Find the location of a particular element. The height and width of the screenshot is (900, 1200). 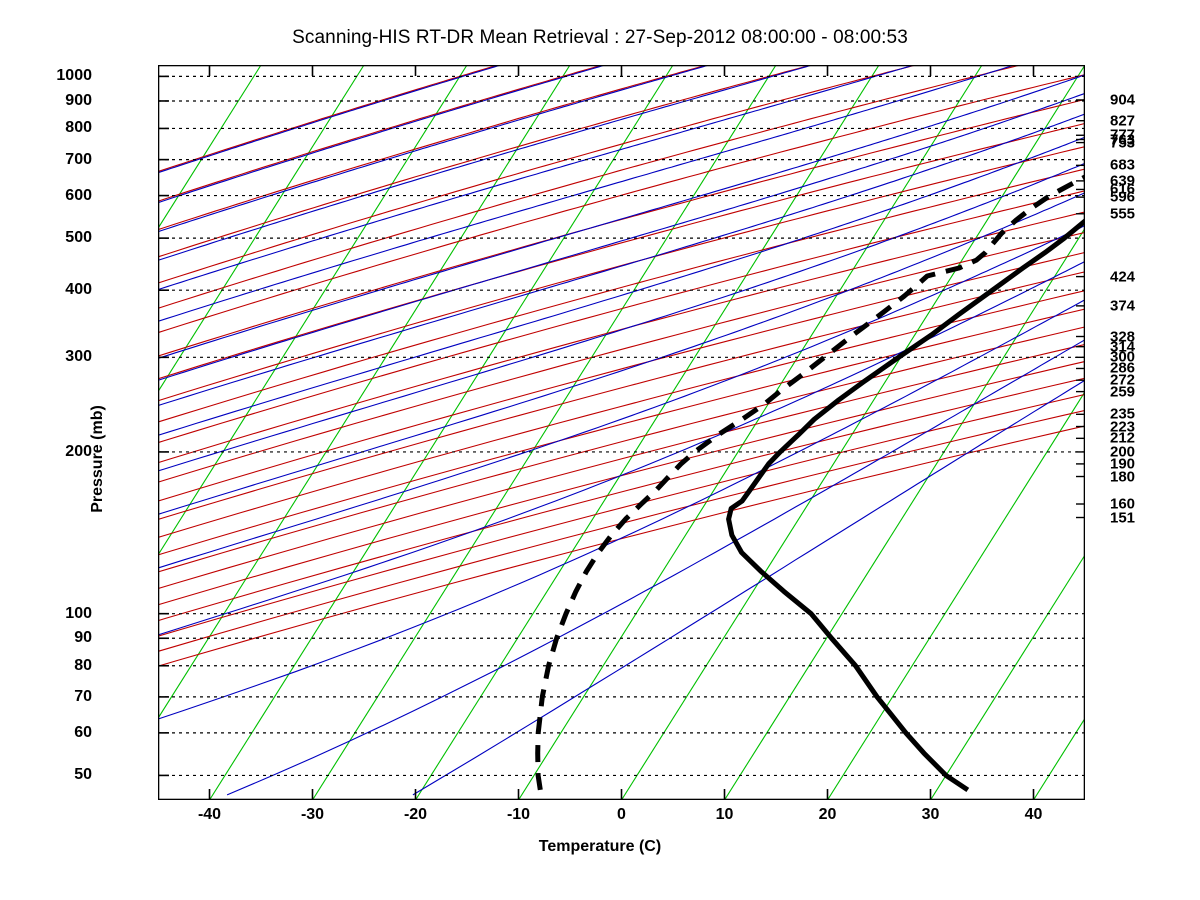

x-tick-label: 20 is located at coordinates (827, 814).